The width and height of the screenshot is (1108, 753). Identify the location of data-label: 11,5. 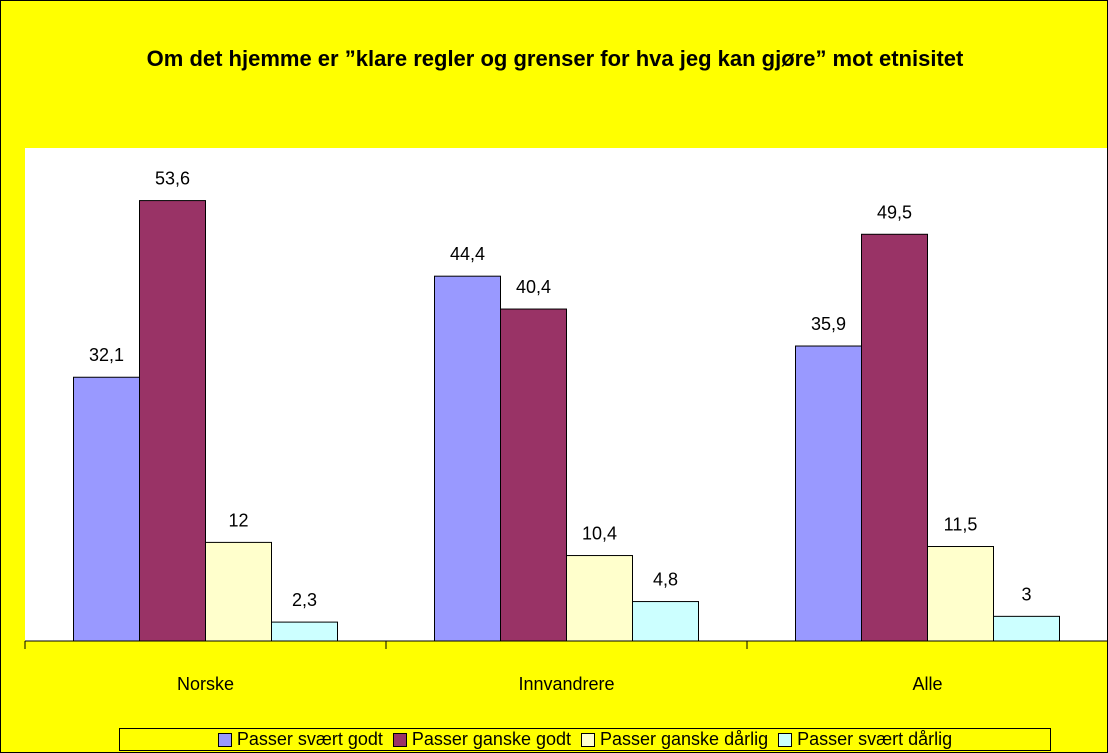
(961, 525).